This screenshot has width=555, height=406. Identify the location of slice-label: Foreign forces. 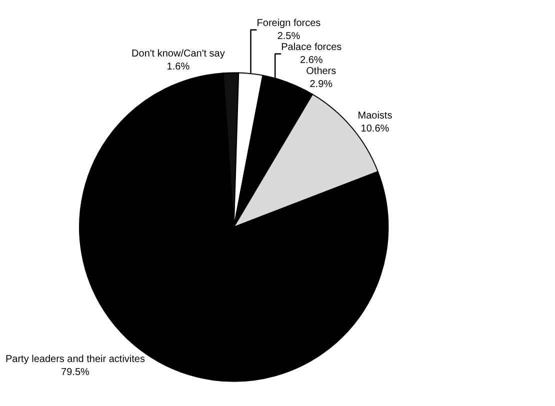
(288, 23).